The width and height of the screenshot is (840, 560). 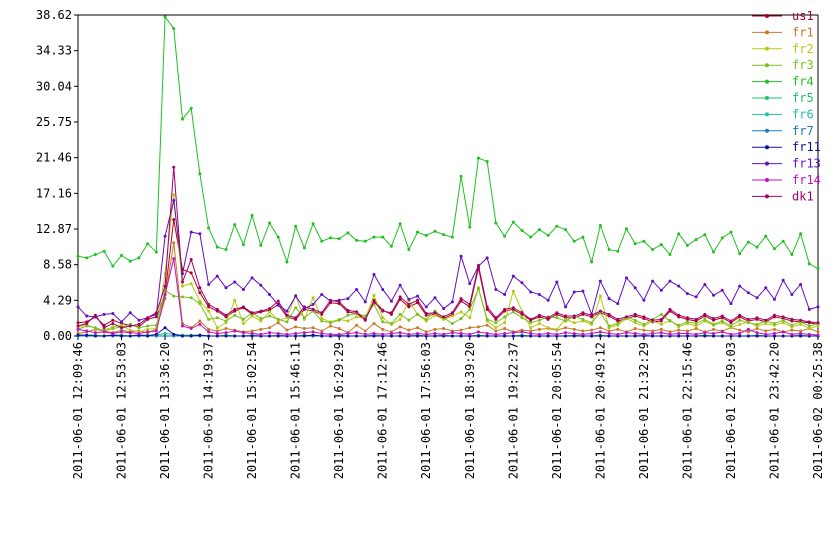 What do you see at coordinates (803, 114) in the screenshot?
I see `legend-label: fr6` at bounding box center [803, 114].